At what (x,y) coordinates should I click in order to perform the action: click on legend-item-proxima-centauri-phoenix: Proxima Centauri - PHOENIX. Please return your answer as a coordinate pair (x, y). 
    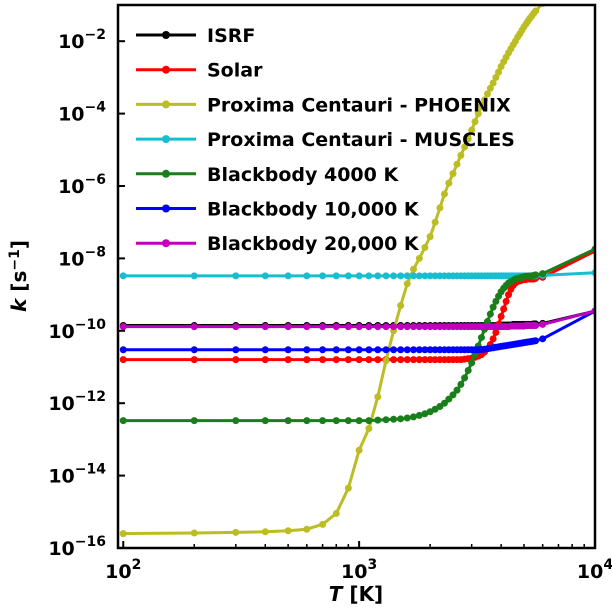
    Looking at the image, I should click on (323, 105).